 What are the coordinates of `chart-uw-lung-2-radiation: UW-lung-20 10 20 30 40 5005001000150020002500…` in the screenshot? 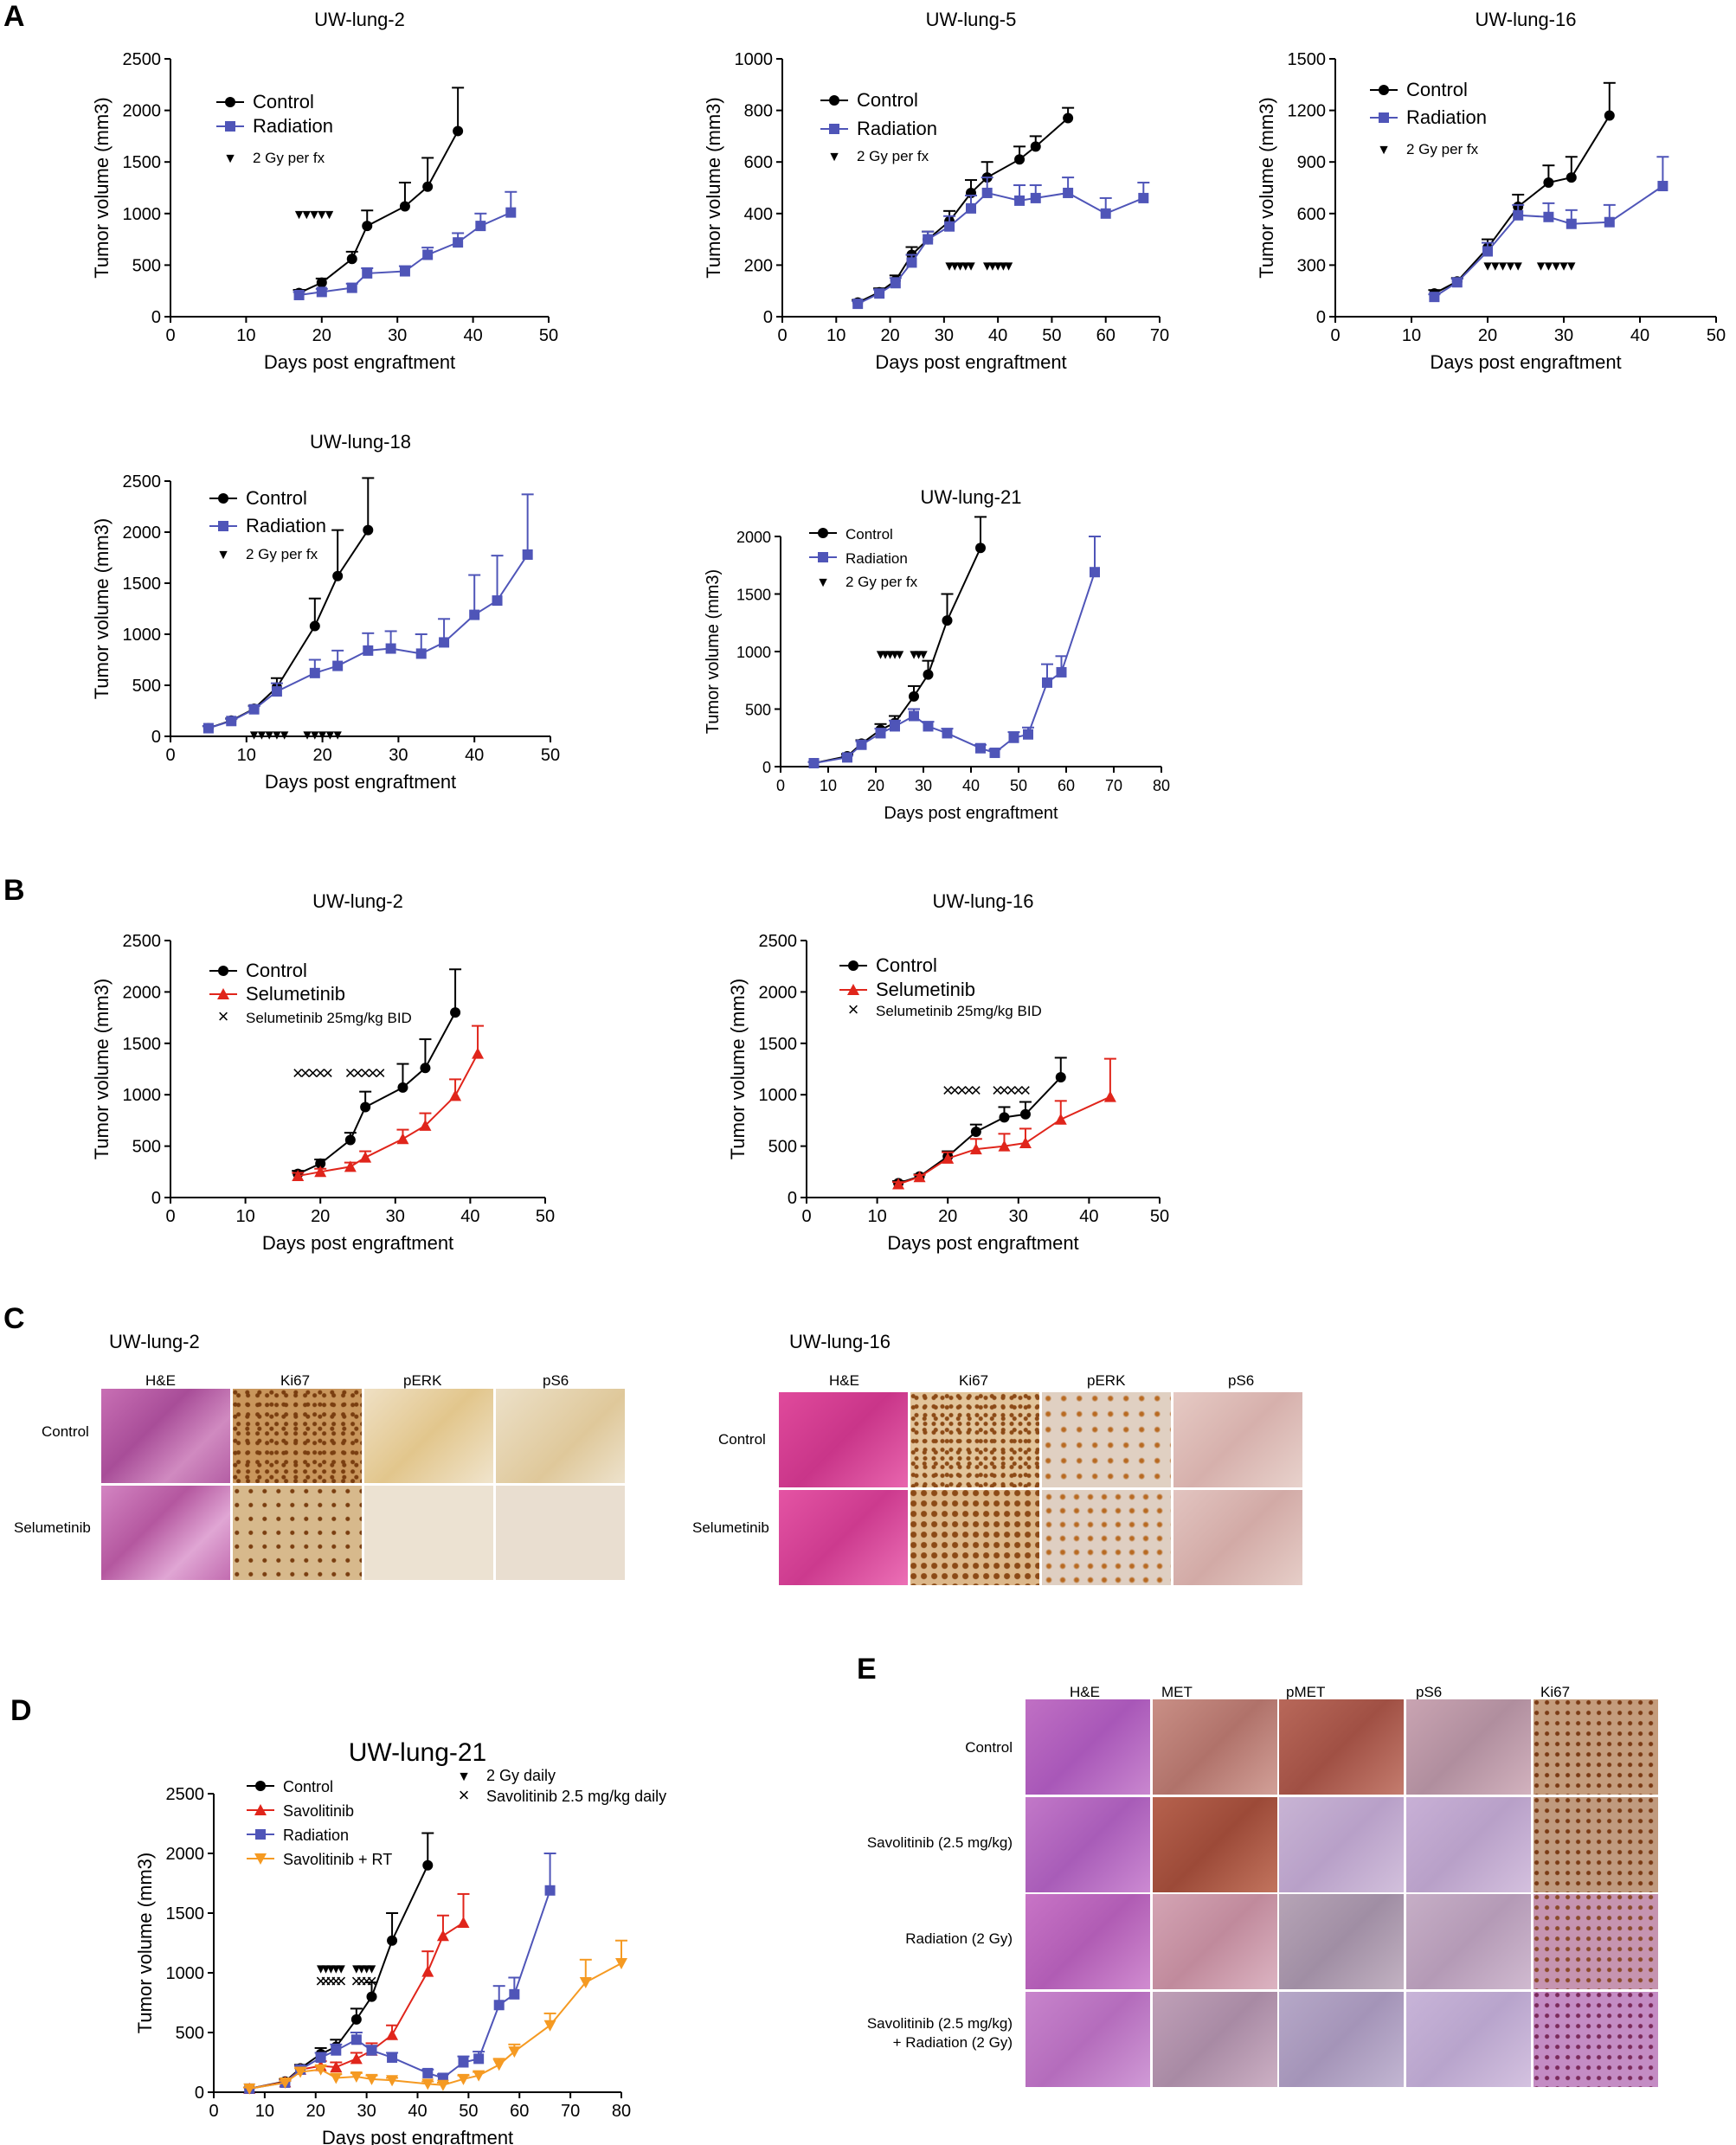 It's located at (324, 191).